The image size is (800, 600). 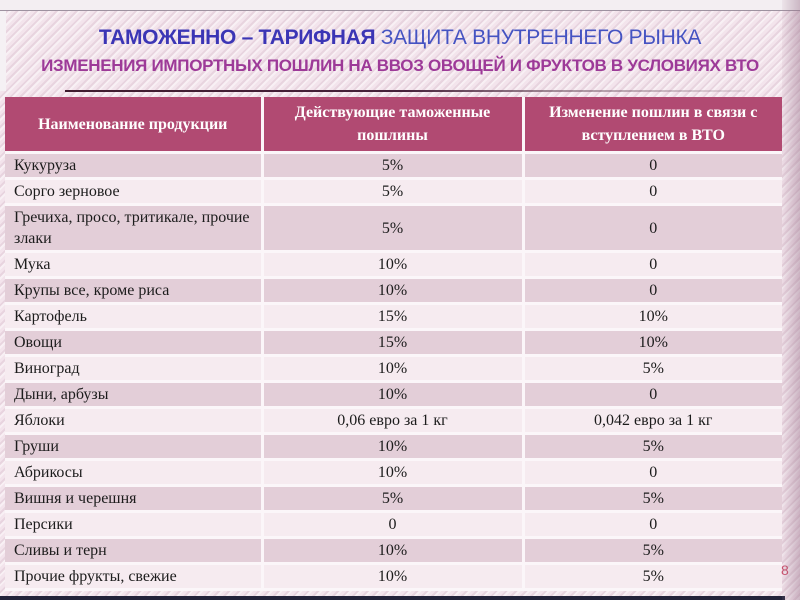 I want to click on slide-title-emphasis: ТАМОЖЕННО – ТАРИФНАЯ, so click(x=237, y=37).